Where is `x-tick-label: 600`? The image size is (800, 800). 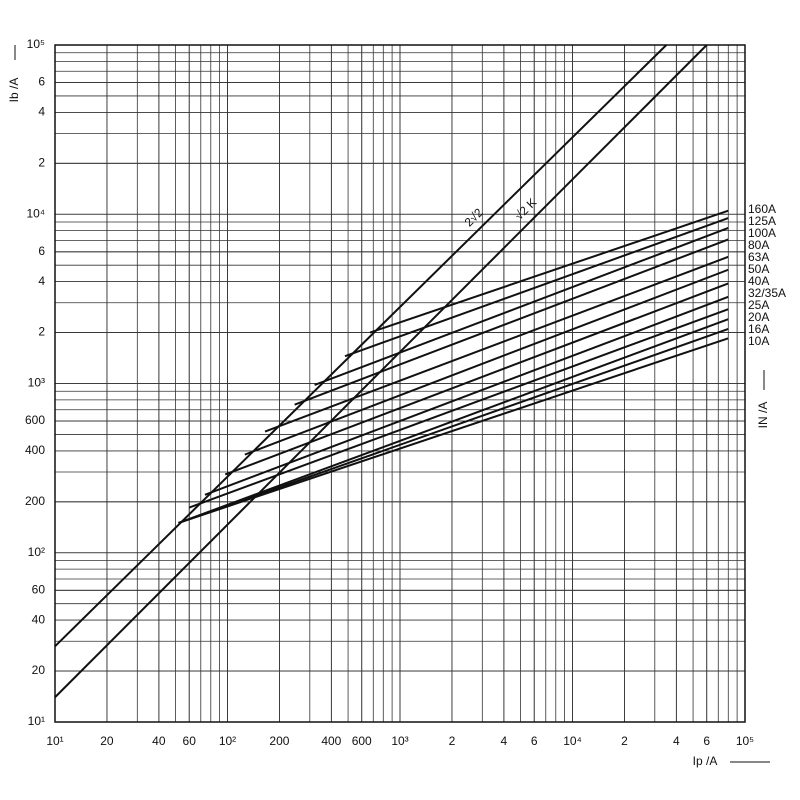
x-tick-label: 600 is located at coordinates (362, 741).